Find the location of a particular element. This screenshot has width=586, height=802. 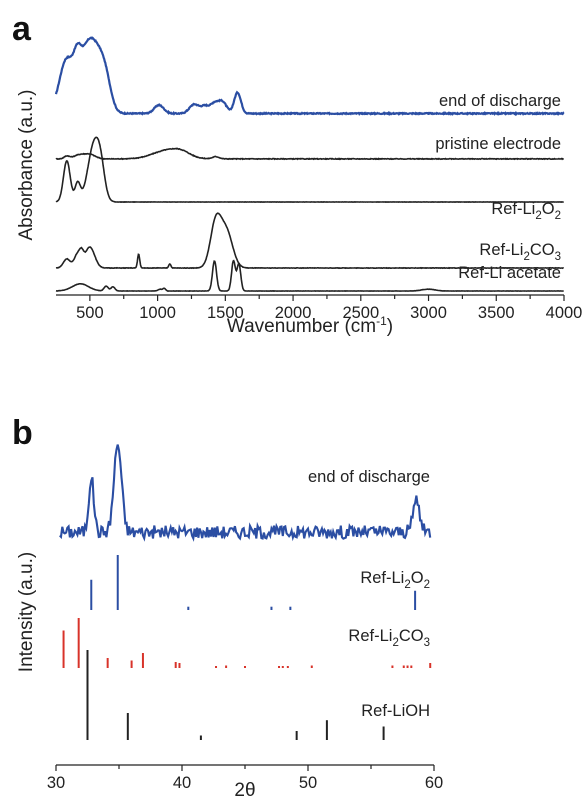

panel-a-ylabel: Absorbance (a.u.) is located at coordinates (26, 164).